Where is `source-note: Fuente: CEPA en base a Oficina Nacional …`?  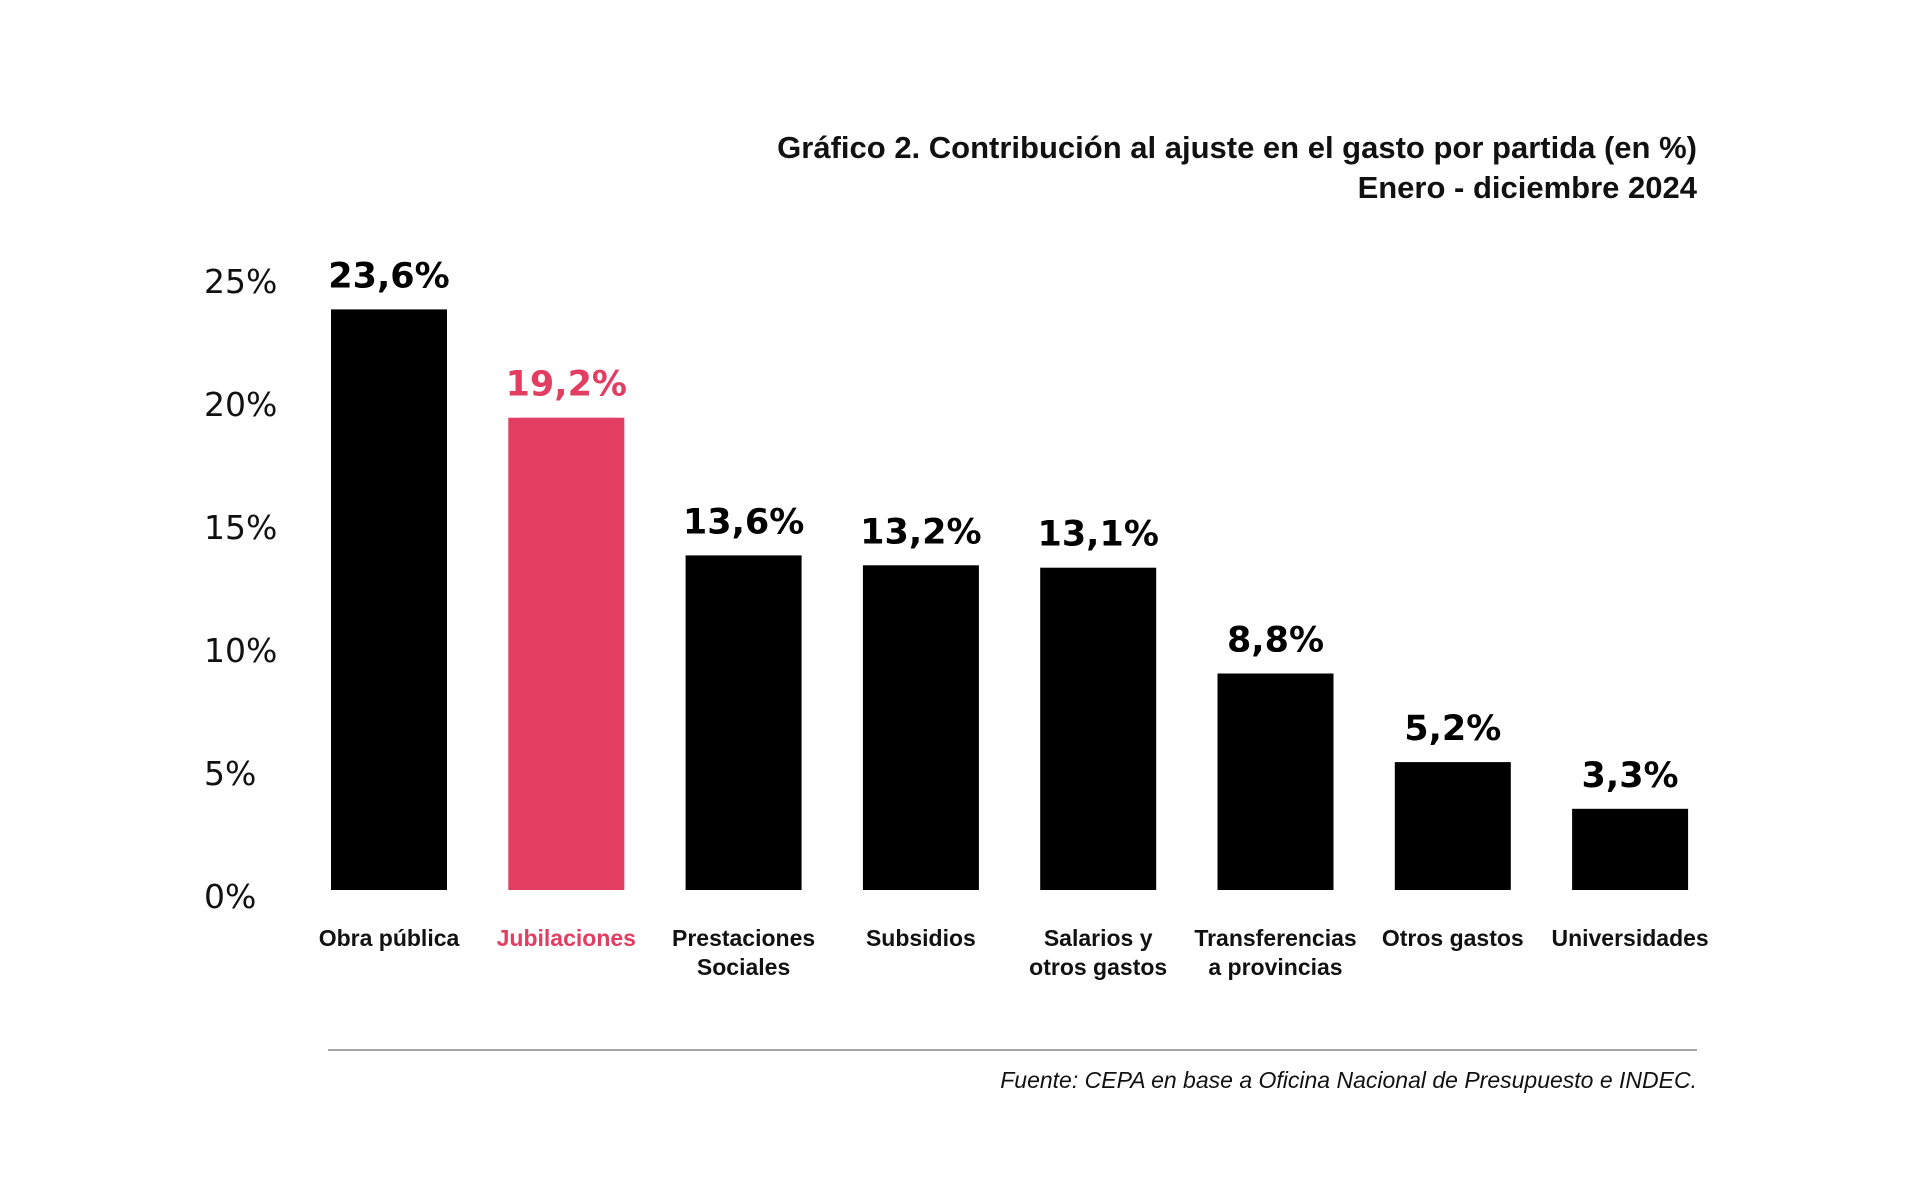 source-note: Fuente: CEPA en base a Oficina Nacional … is located at coordinates (1348, 1080).